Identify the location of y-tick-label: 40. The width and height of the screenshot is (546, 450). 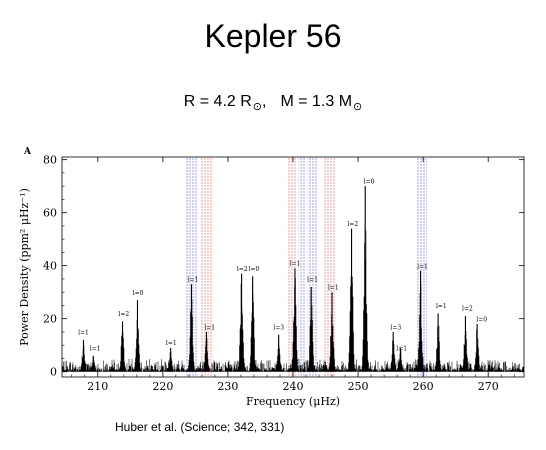
(50, 266).